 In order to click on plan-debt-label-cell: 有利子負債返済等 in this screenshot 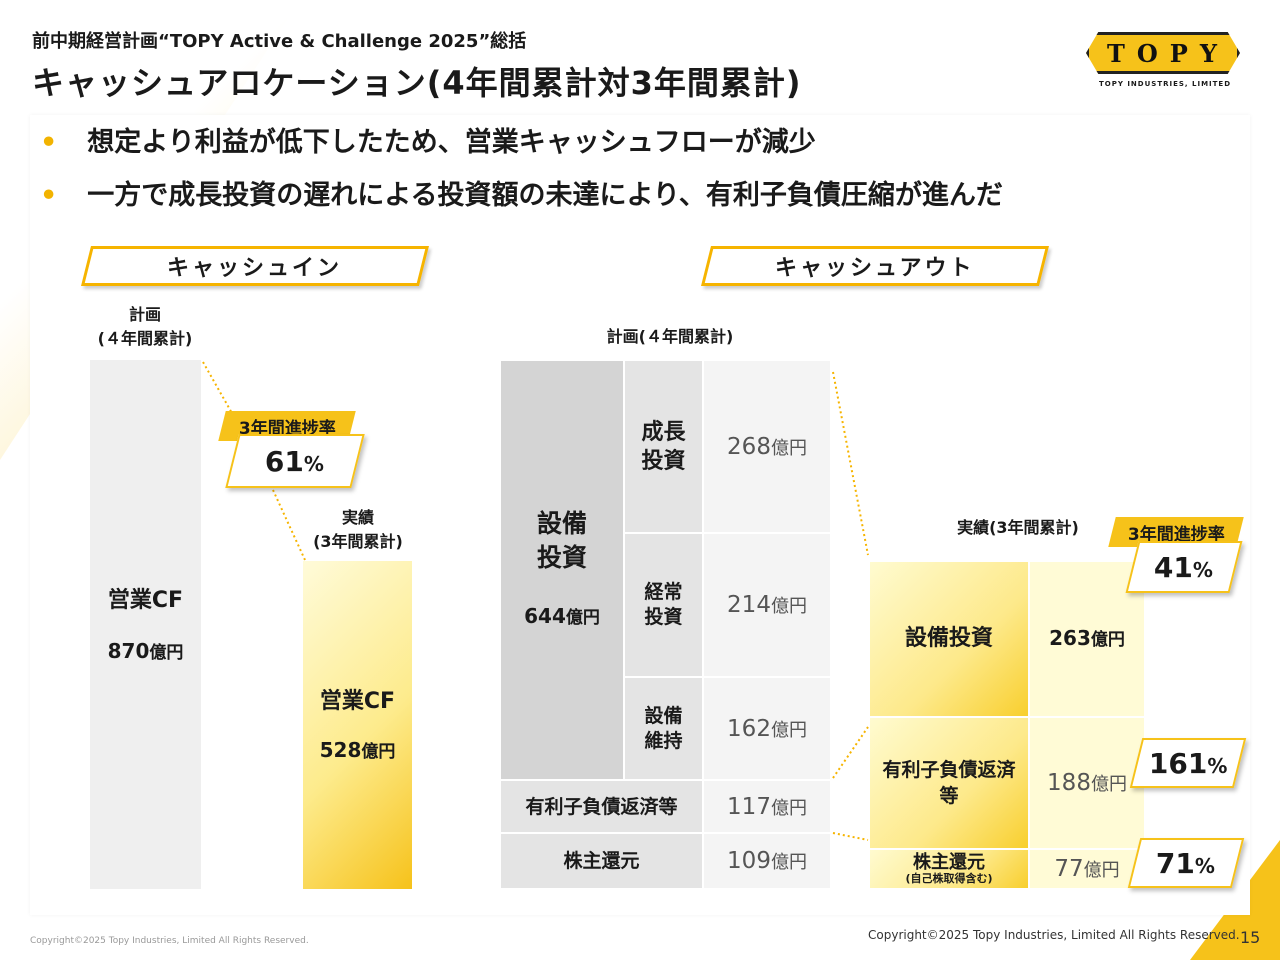, I will do `click(601, 806)`.